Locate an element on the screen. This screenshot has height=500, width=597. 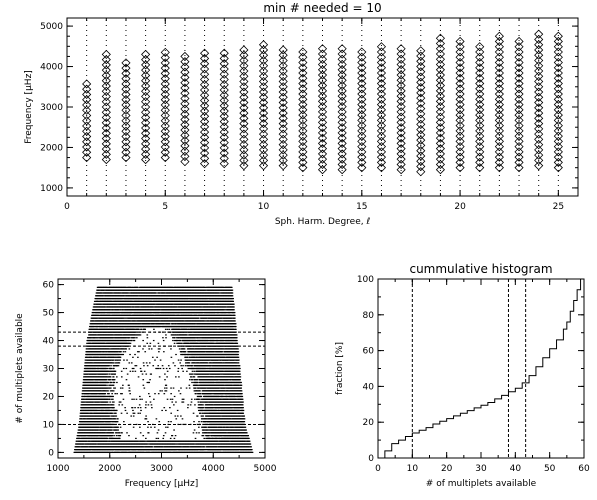
y-tick-label: 1000 is located at coordinates (51, 189).